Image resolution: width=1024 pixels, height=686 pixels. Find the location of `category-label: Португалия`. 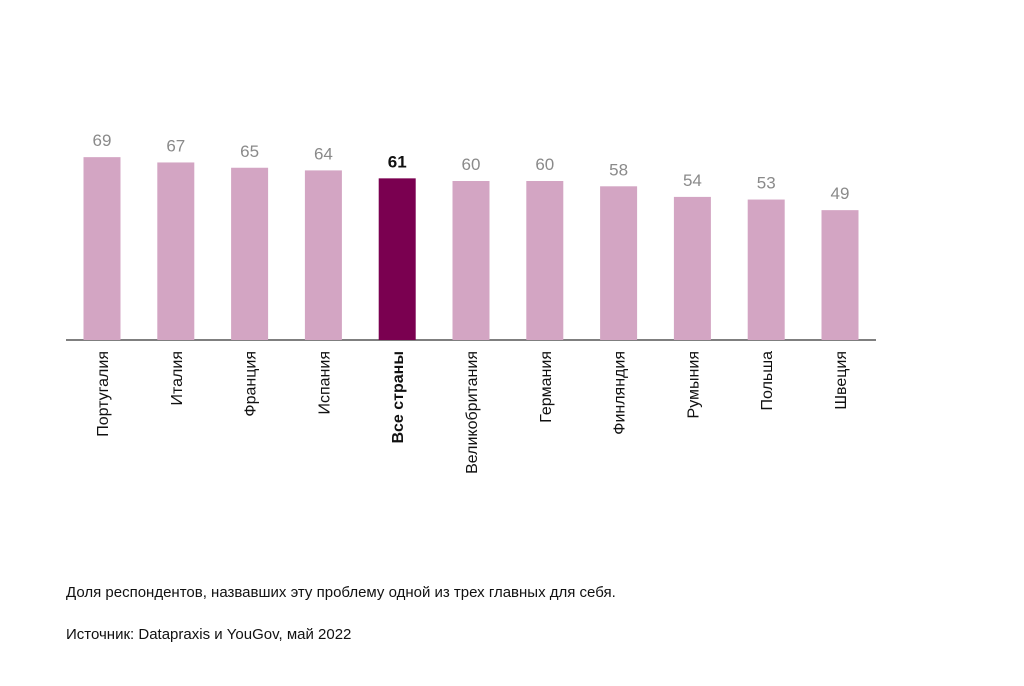

category-label: Португалия is located at coordinates (103, 394).